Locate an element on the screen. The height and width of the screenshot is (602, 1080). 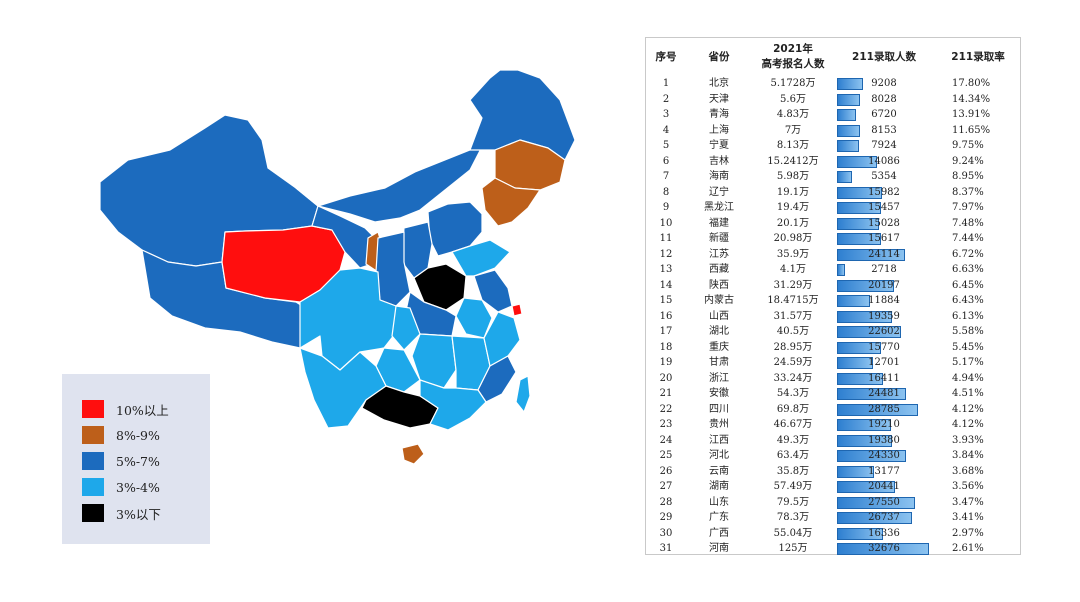
rate-cell: 3.41% is located at coordinates (968, 518).